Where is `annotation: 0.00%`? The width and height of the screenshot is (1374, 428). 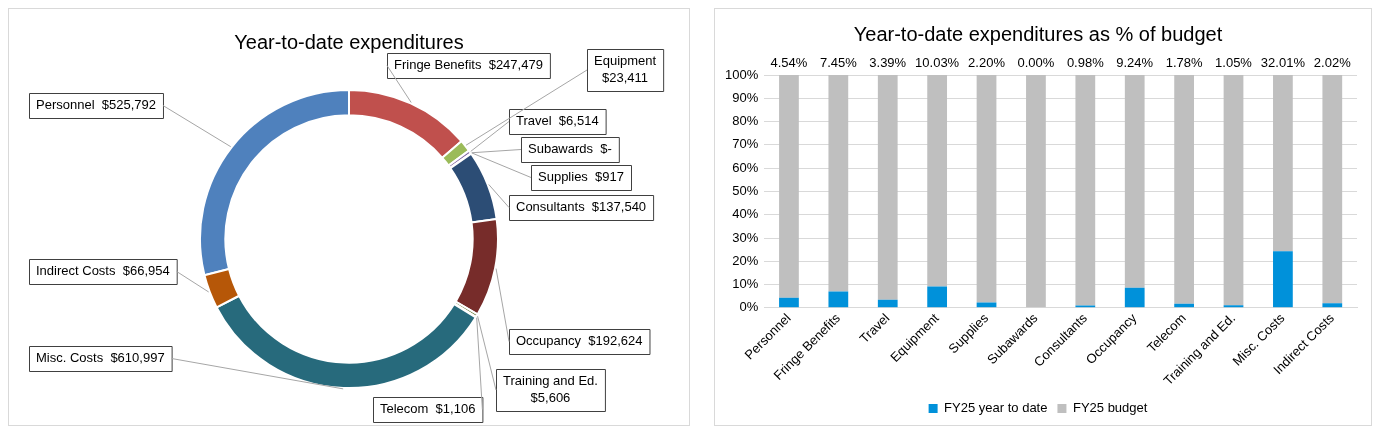
annotation: 0.00% is located at coordinates (1036, 63).